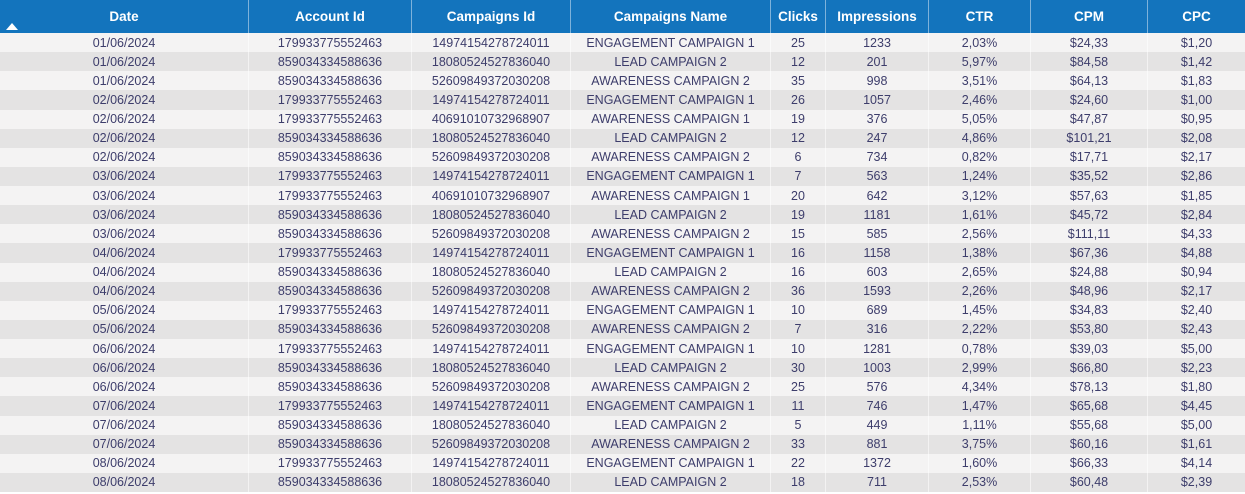 Image resolution: width=1245 pixels, height=494 pixels. Describe the element at coordinates (329, 16) in the screenshot. I see `column-header-account-id: Account Id` at that location.